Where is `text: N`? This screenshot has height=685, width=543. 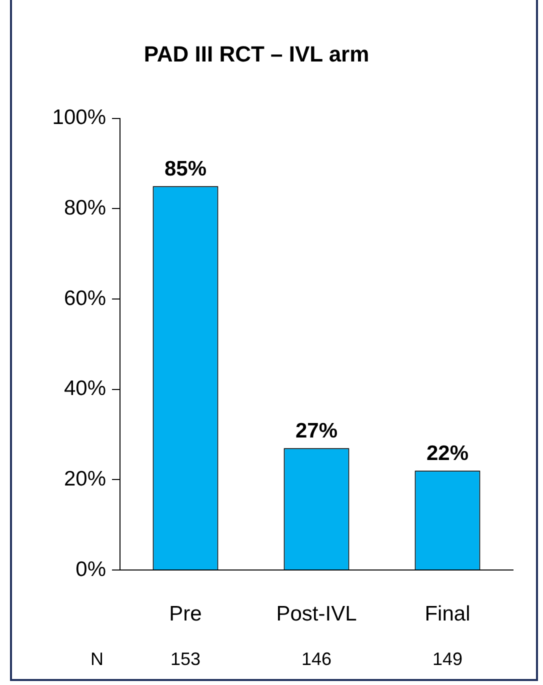 text: N is located at coordinates (97, 658).